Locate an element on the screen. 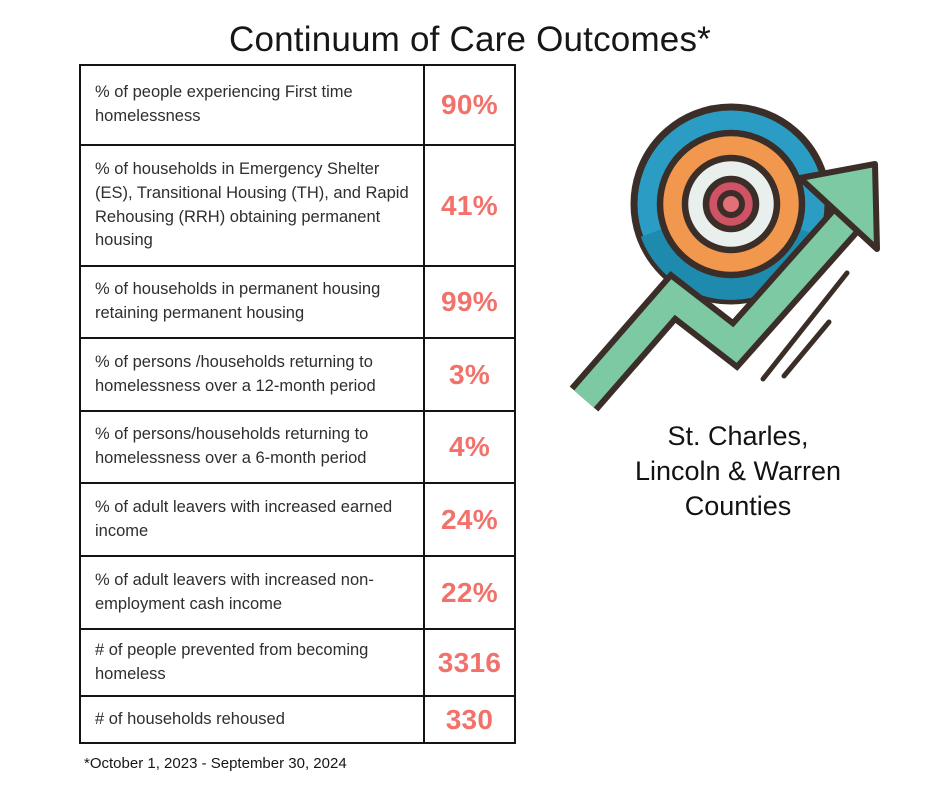  metric-value-cell: 3% is located at coordinates (469, 374).